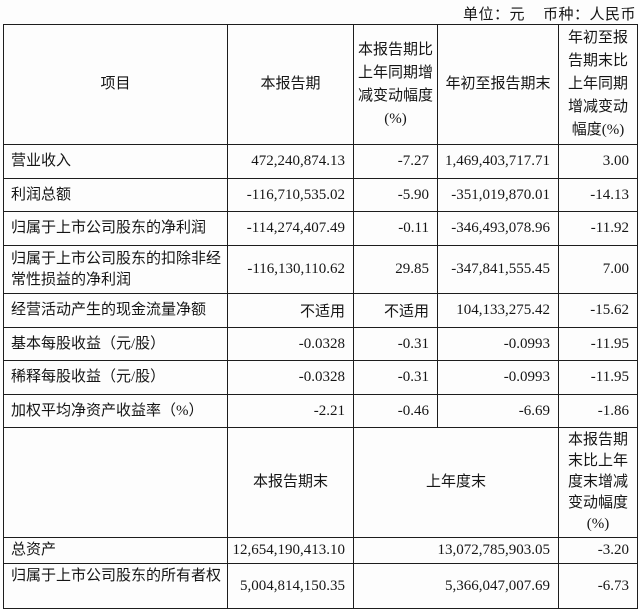 This screenshot has width=640, height=609. Describe the element at coordinates (395, 411) in the screenshot. I see `current-change-value: -0.46` at that location.